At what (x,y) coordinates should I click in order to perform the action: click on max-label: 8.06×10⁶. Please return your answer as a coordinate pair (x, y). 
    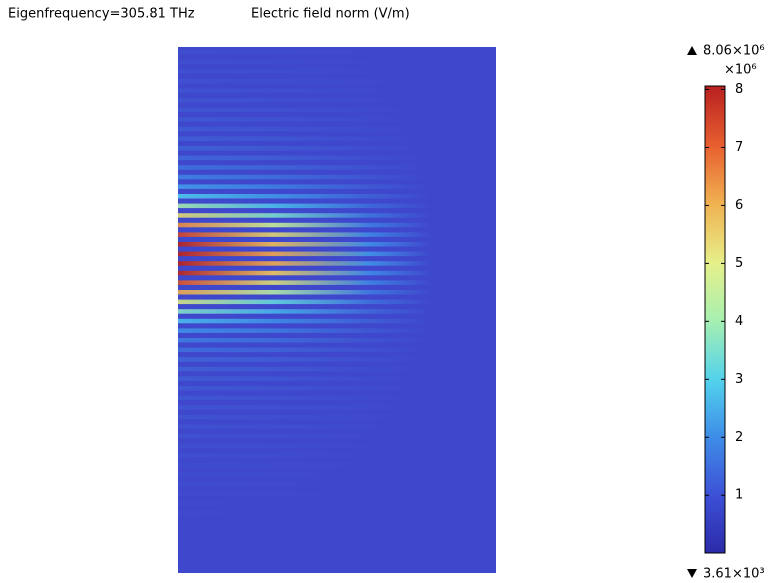
    Looking at the image, I should click on (734, 51).